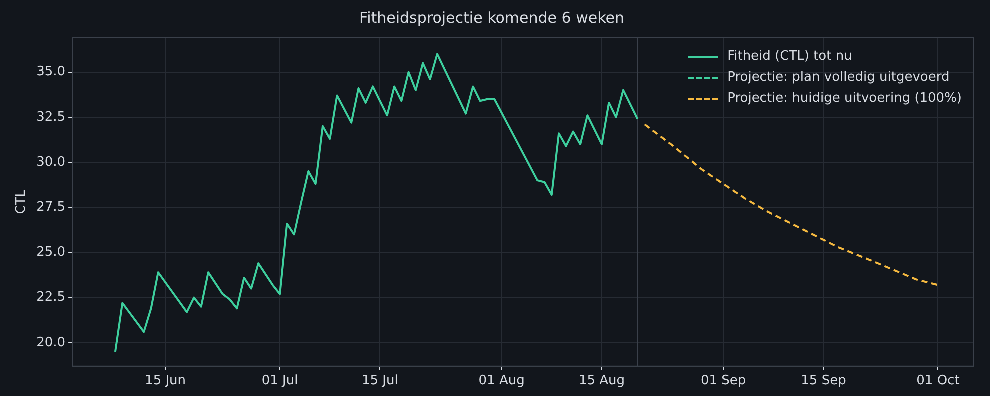  I want to click on x-tick-label: 15 Sep, so click(823, 381).